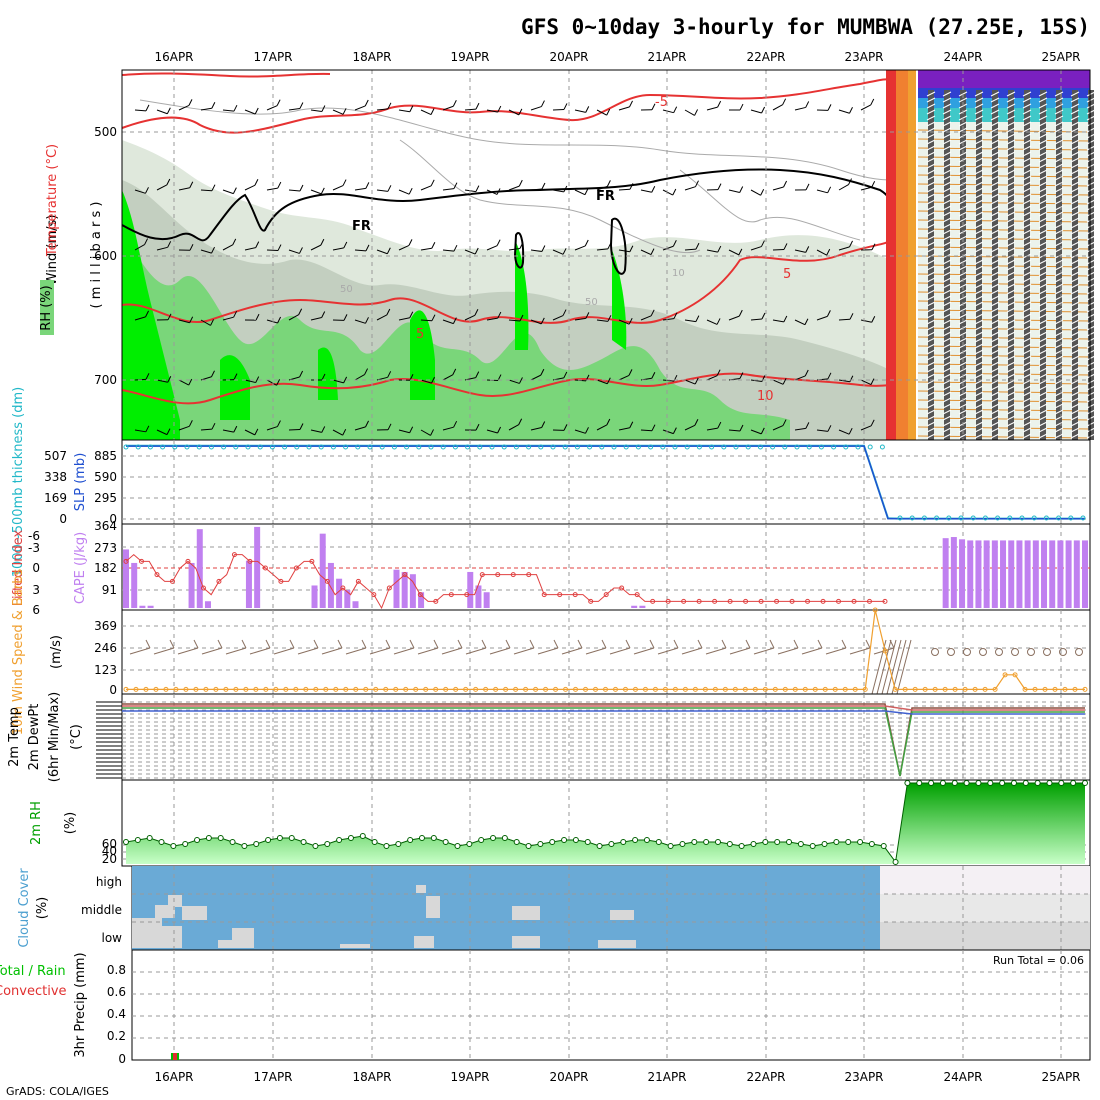 Image resolution: width=1100 pixels, height=1100 pixels. Describe the element at coordinates (80, 568) in the screenshot. I see `cape-label: CAPE (J/kg)` at that location.